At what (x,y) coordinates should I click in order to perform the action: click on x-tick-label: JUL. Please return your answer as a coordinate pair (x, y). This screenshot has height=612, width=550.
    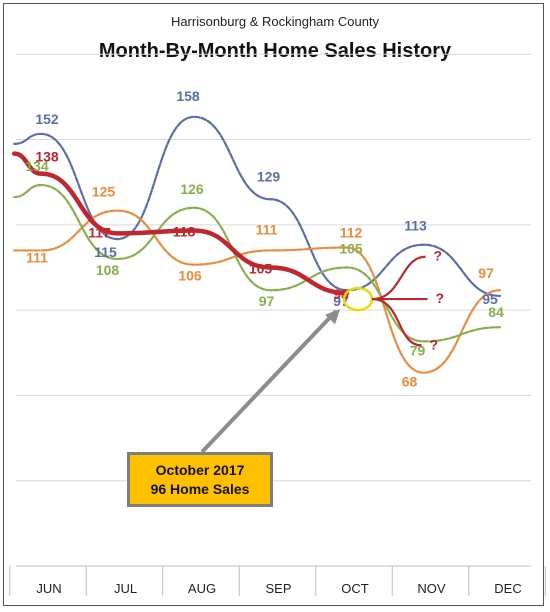
    Looking at the image, I should click on (125, 588).